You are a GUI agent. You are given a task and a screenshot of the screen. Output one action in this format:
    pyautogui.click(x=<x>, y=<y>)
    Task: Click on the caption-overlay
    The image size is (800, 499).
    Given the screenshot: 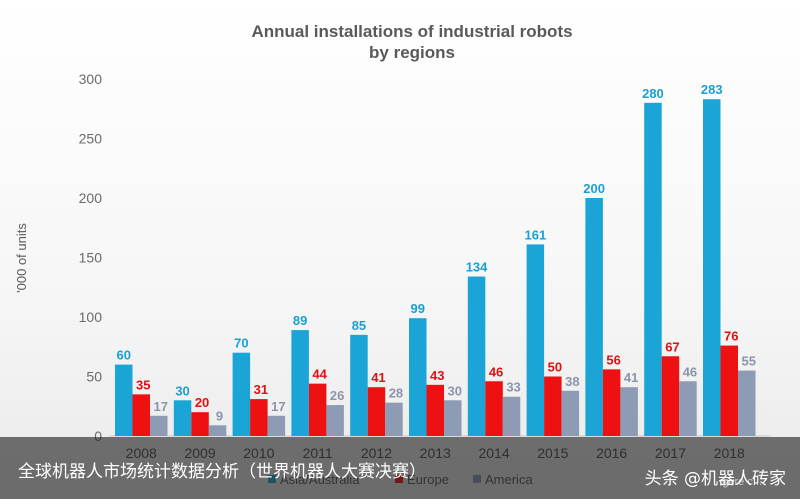 What is the action you would take?
    pyautogui.click(x=400, y=468)
    